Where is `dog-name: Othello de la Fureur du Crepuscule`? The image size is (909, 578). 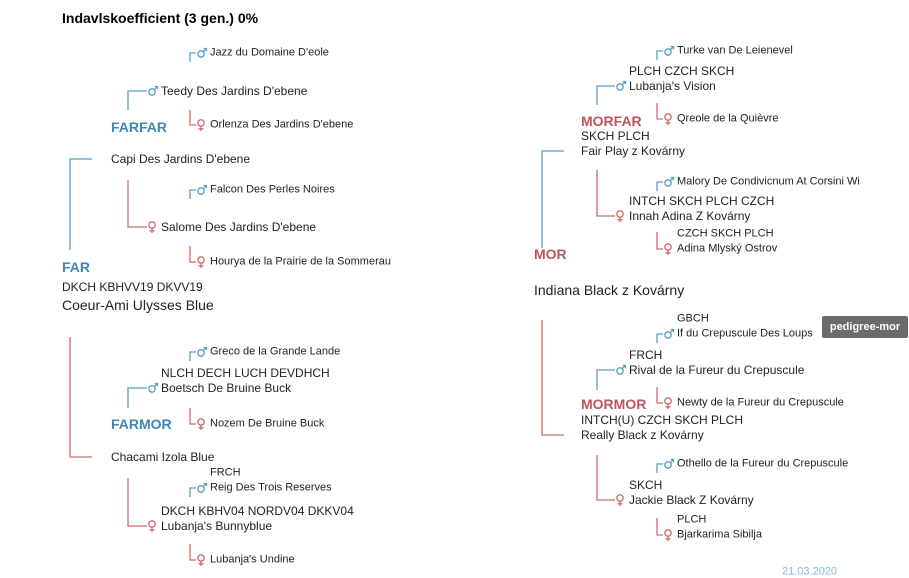 dog-name: Othello de la Fureur du Crepuscule is located at coordinates (763, 463).